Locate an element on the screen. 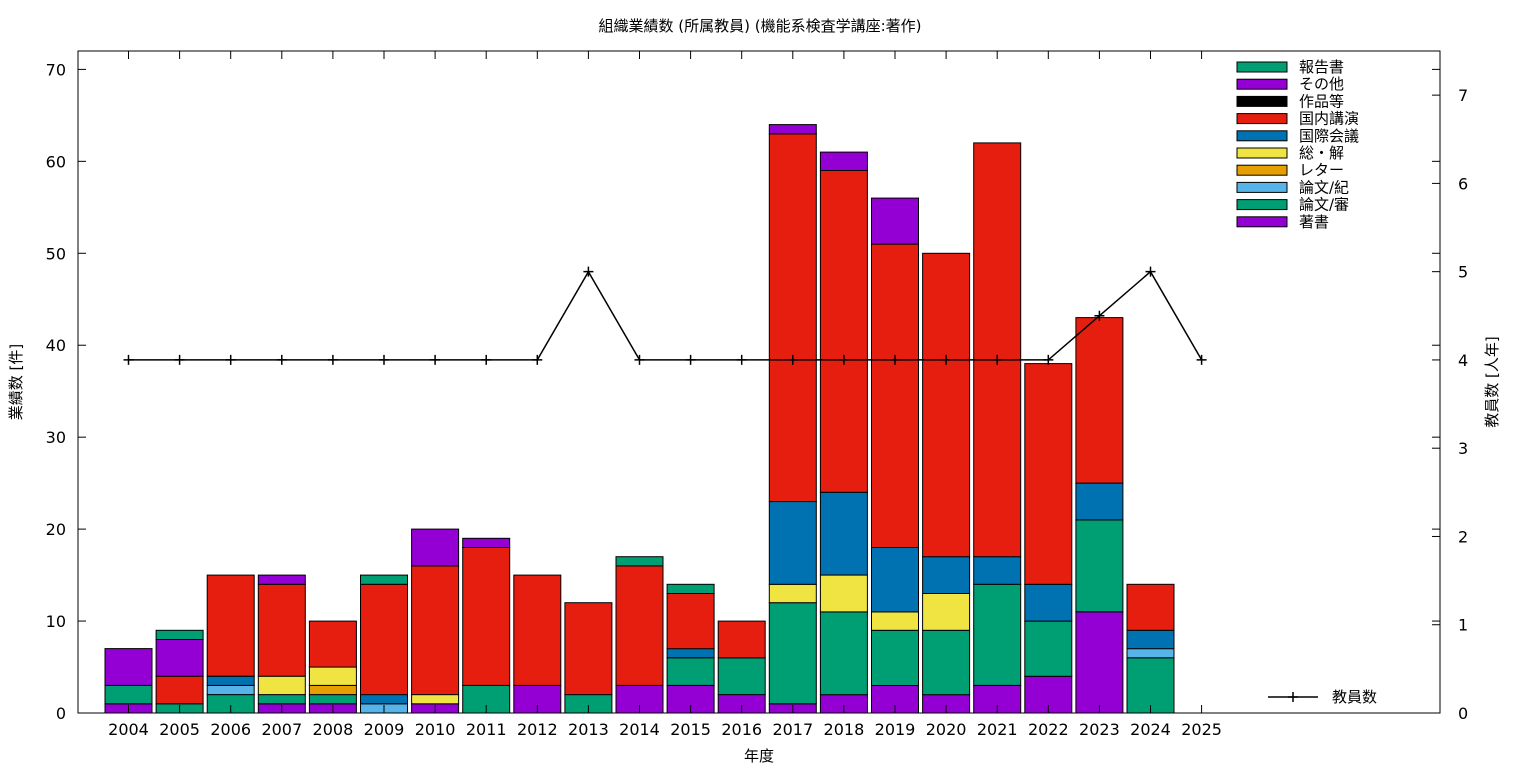  legend-label: 著書 is located at coordinates (1314, 222).